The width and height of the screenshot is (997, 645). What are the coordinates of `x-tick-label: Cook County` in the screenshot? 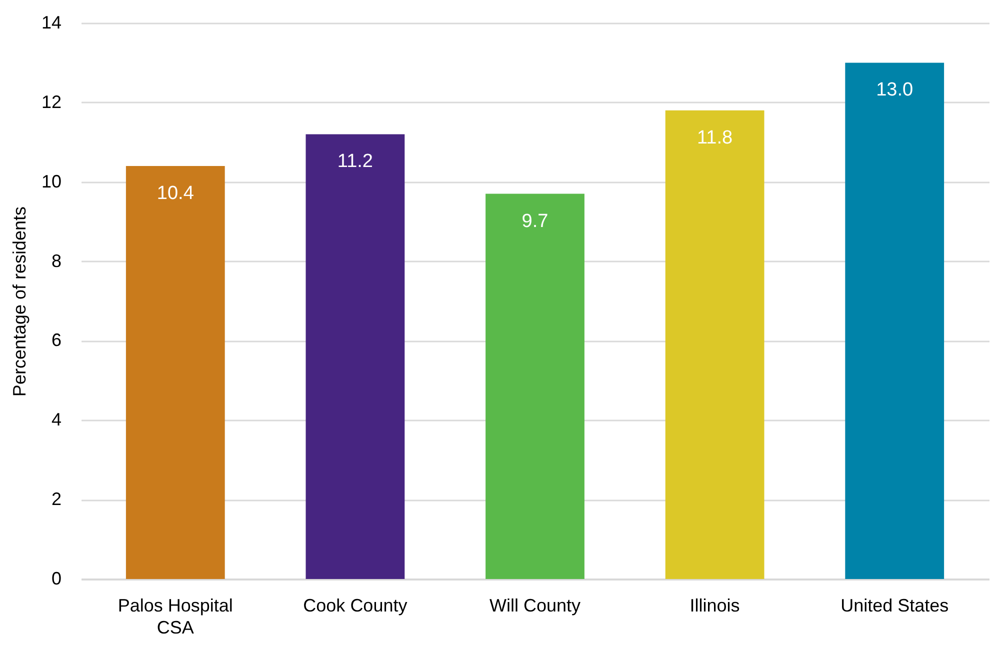 It's located at (355, 606).